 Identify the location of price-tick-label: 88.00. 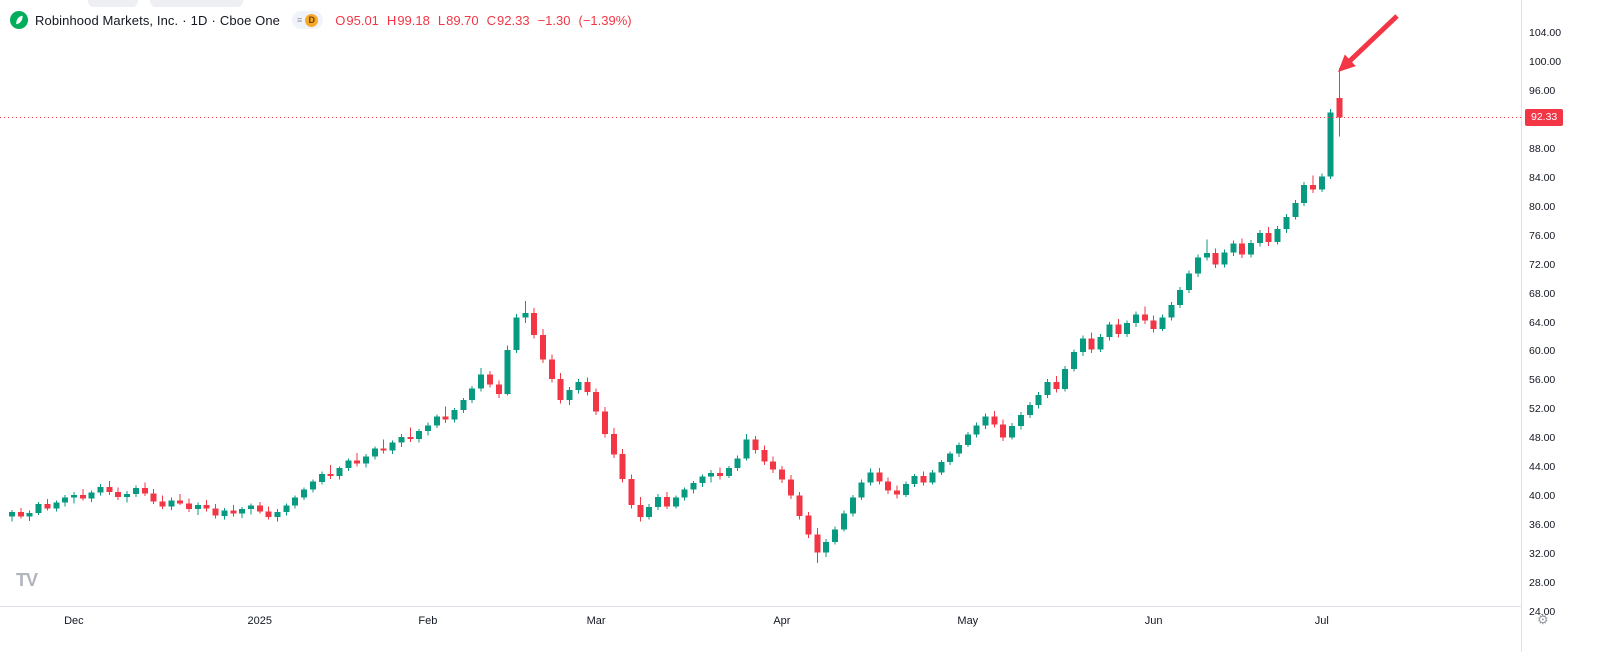
(1542, 148).